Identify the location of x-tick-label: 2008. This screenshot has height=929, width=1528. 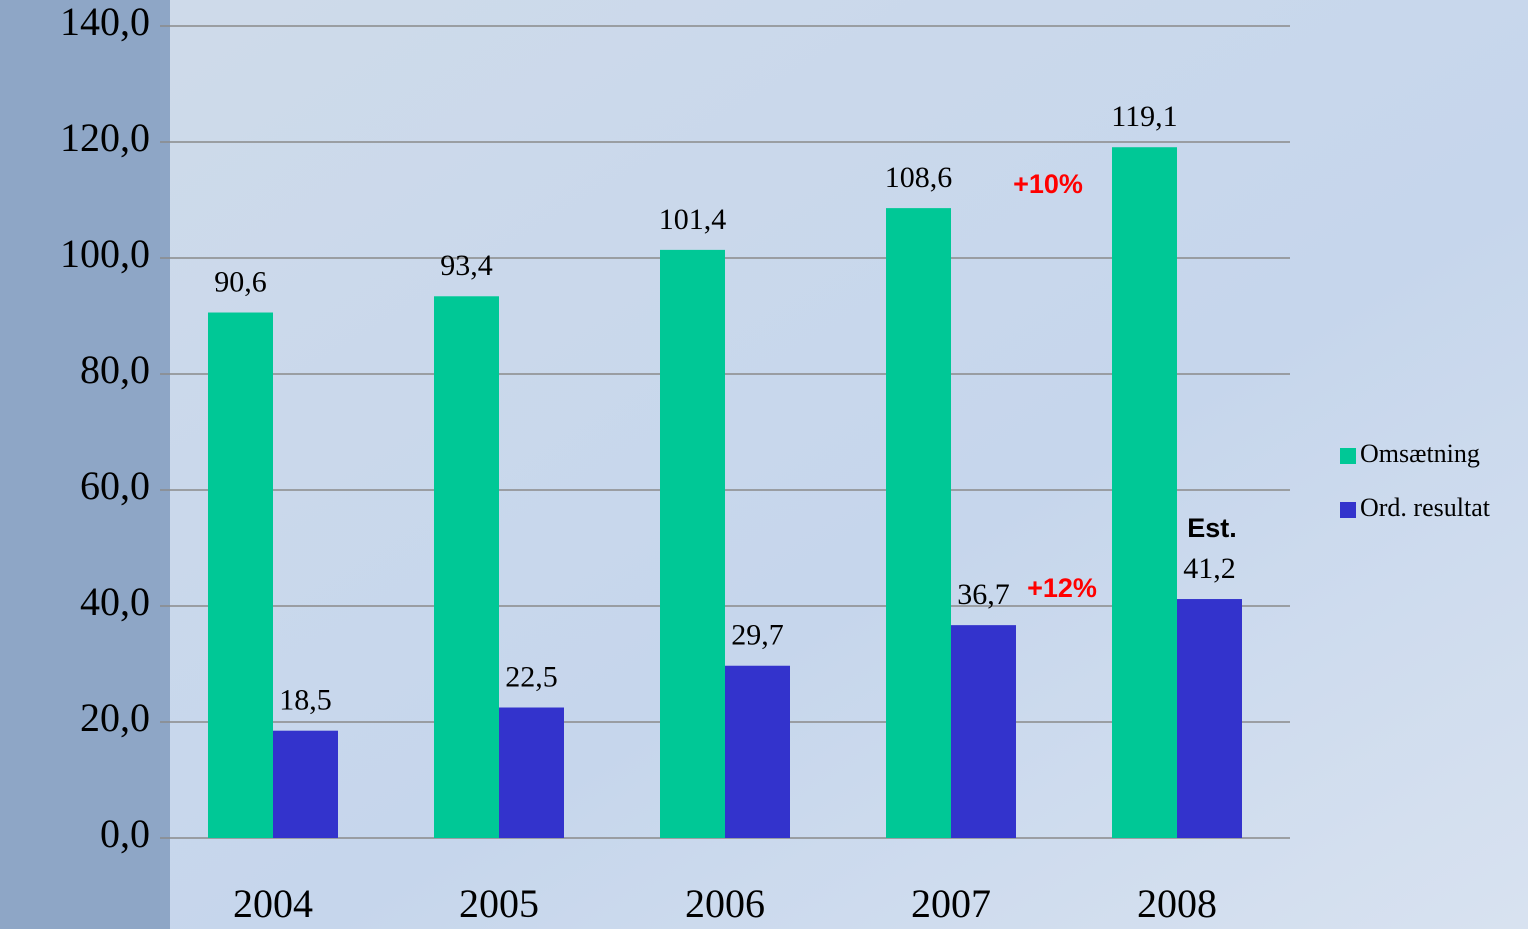
(1177, 903).